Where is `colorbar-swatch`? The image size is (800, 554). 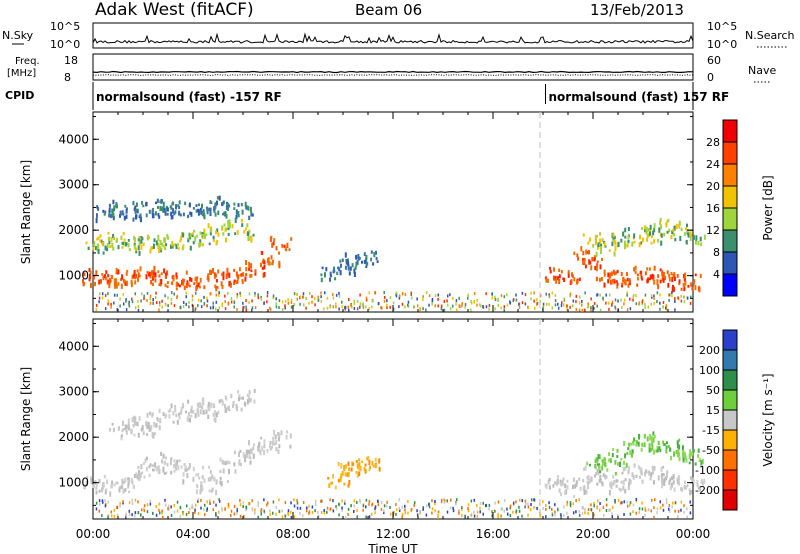 colorbar-swatch is located at coordinates (730, 197).